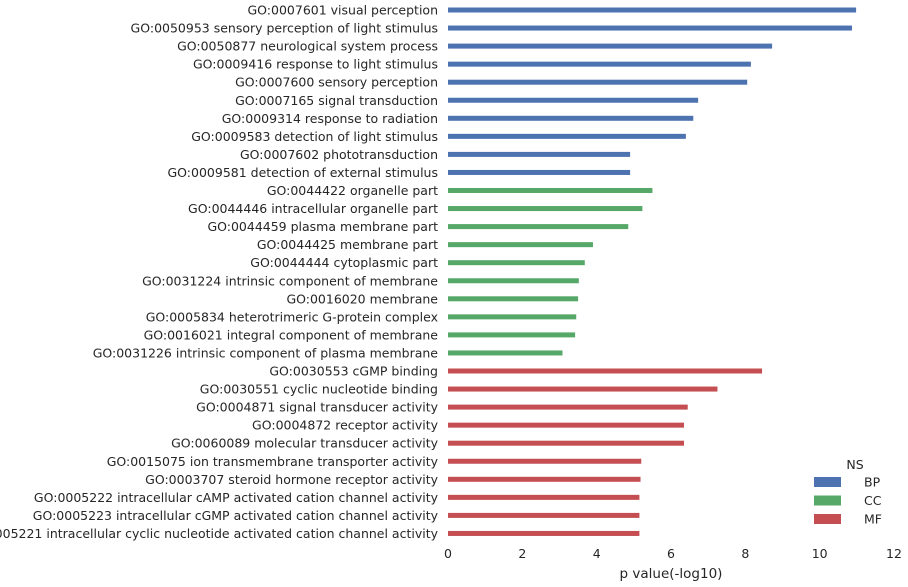 The width and height of the screenshot is (908, 587). Describe the element at coordinates (305, 443) in the screenshot. I see `y-tick-label: GO:0060089 molecular transducer activity` at that location.